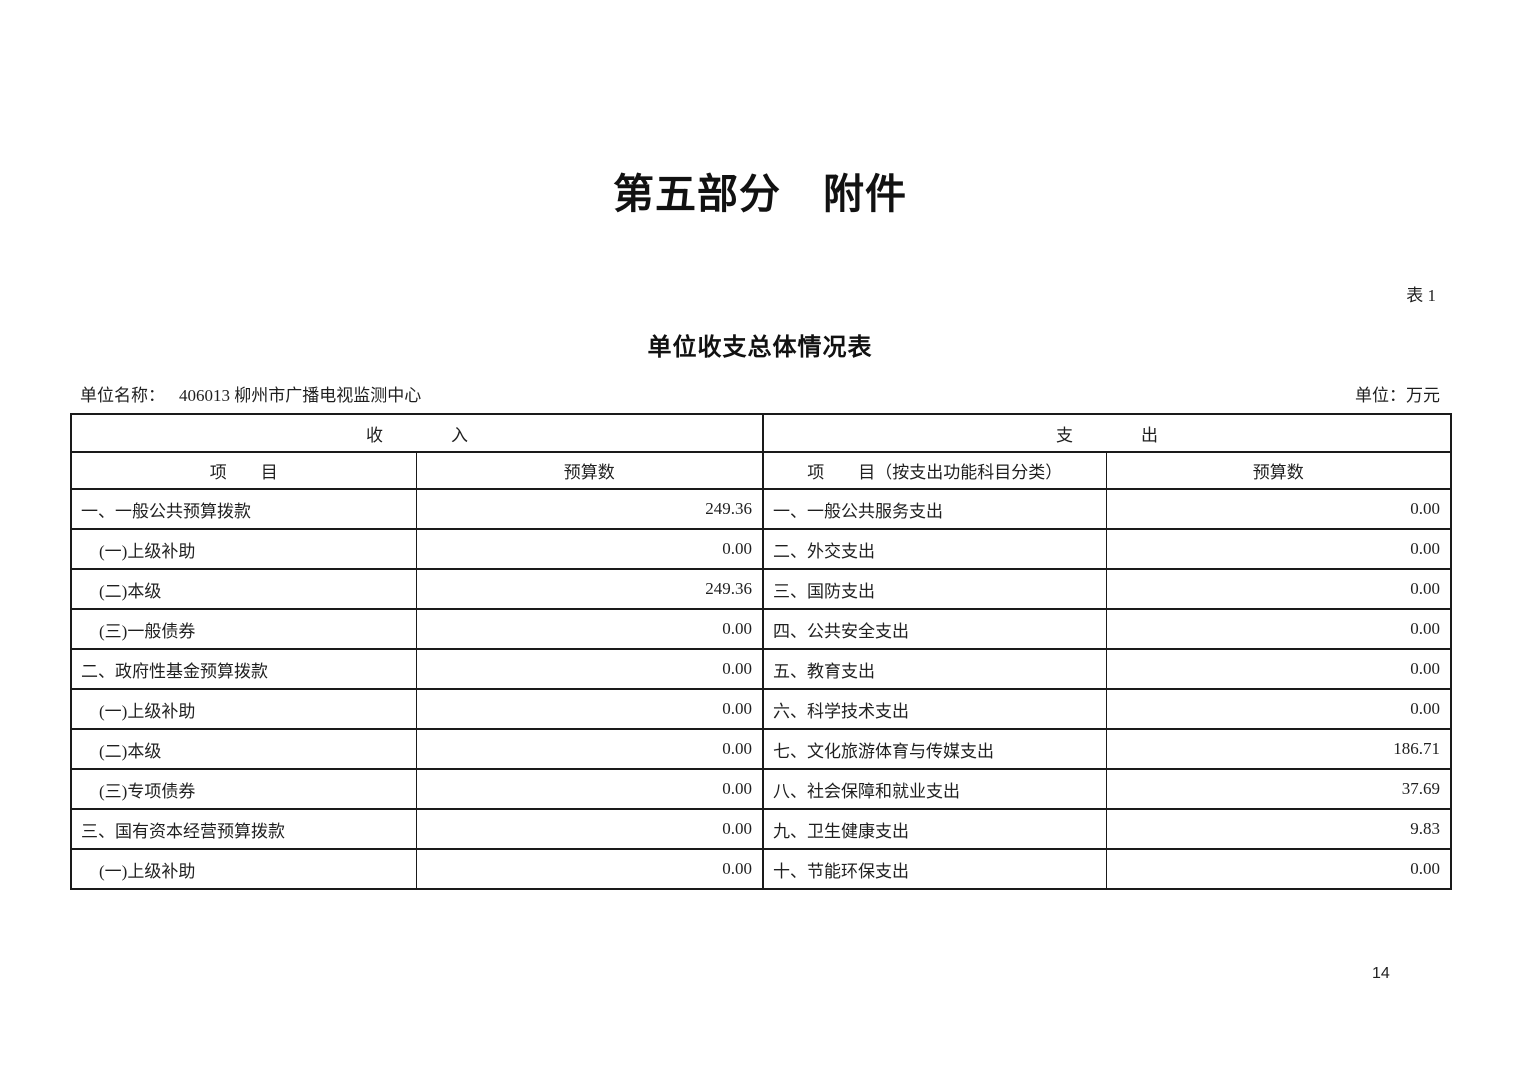 This screenshot has width=1520, height=1075. Describe the element at coordinates (1107, 433) in the screenshot. I see `expense-section-header: 支 出` at that location.